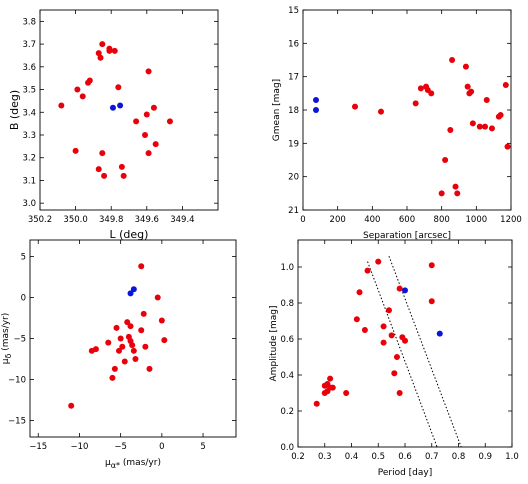 Image resolution: width=528 pixels, height=484 pixels. I want to click on x-tick-label: 0.6, so click(405, 457).